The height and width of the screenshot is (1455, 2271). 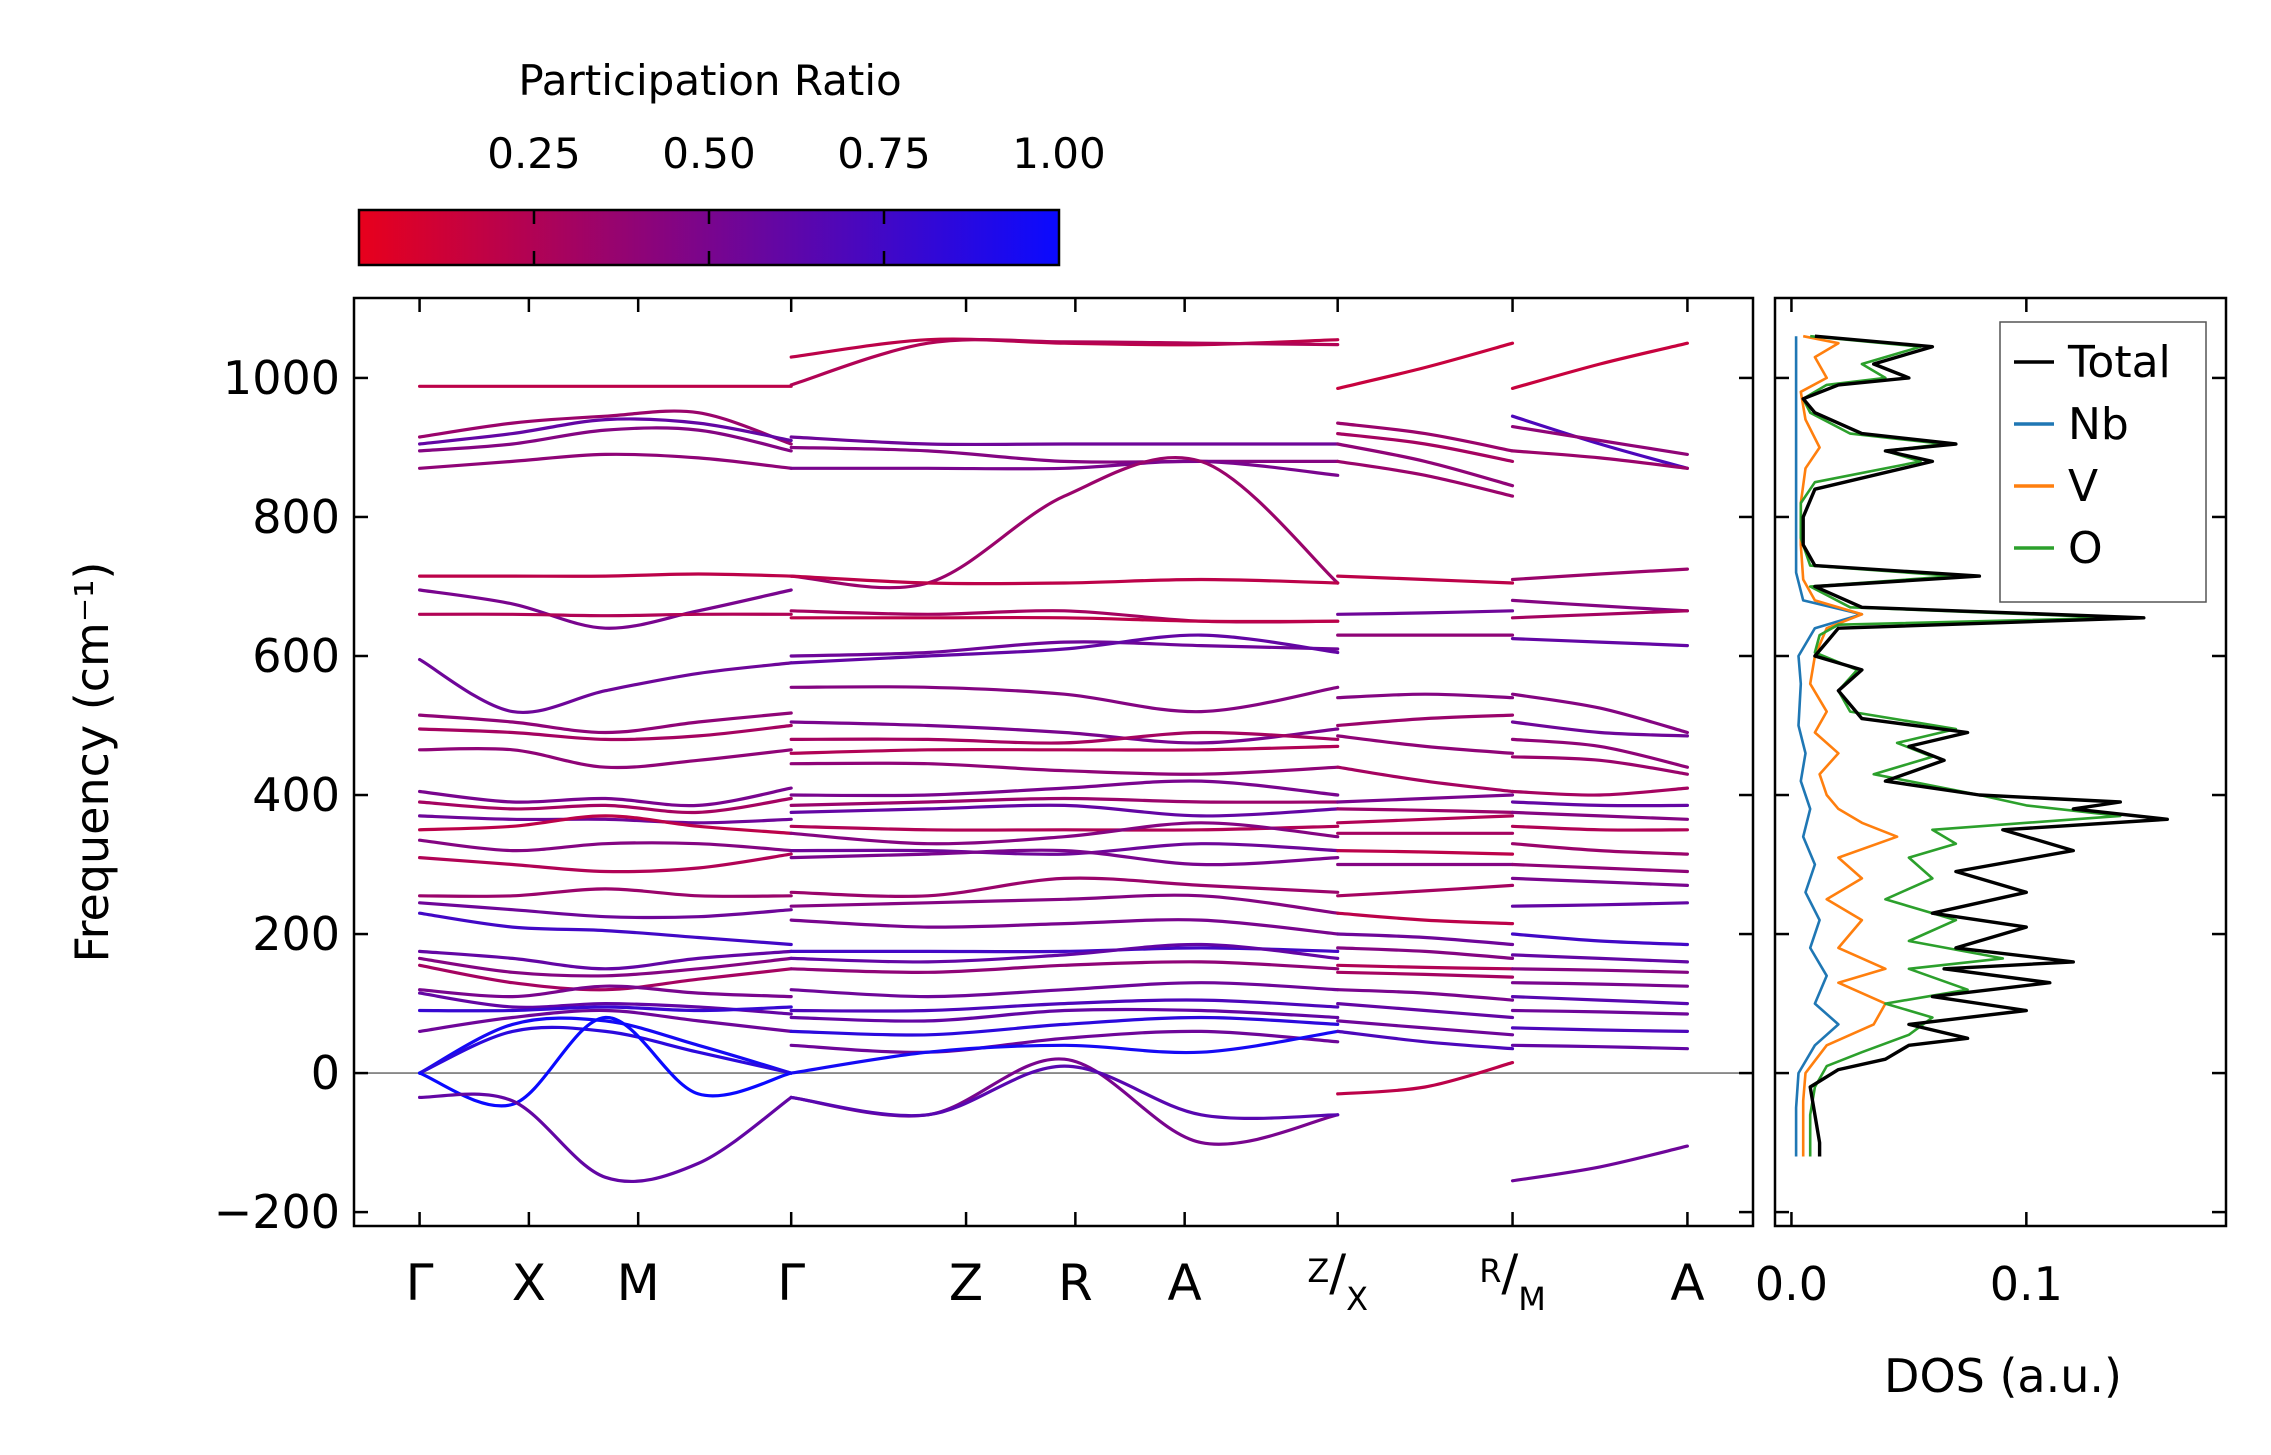 I want to click on y-tick-label: 1000, so click(x=281, y=378).